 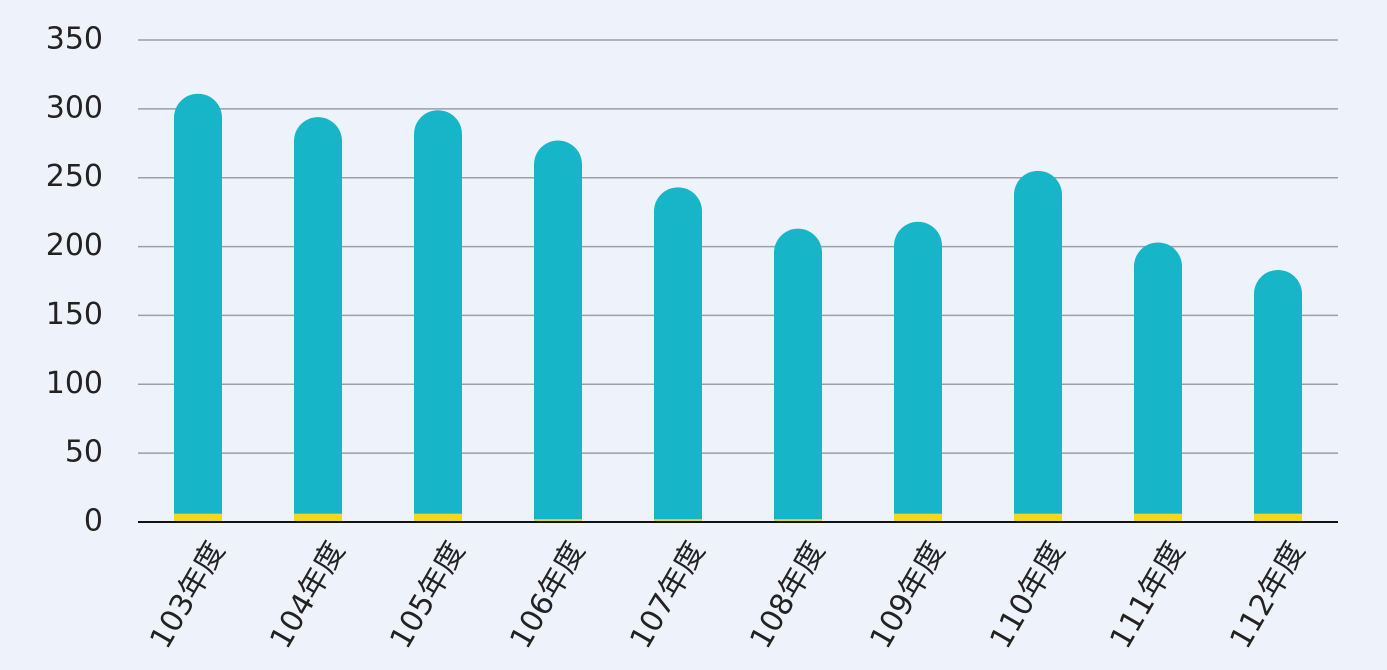 I want to click on x-tick-label: 105年度, so click(x=427, y=595).